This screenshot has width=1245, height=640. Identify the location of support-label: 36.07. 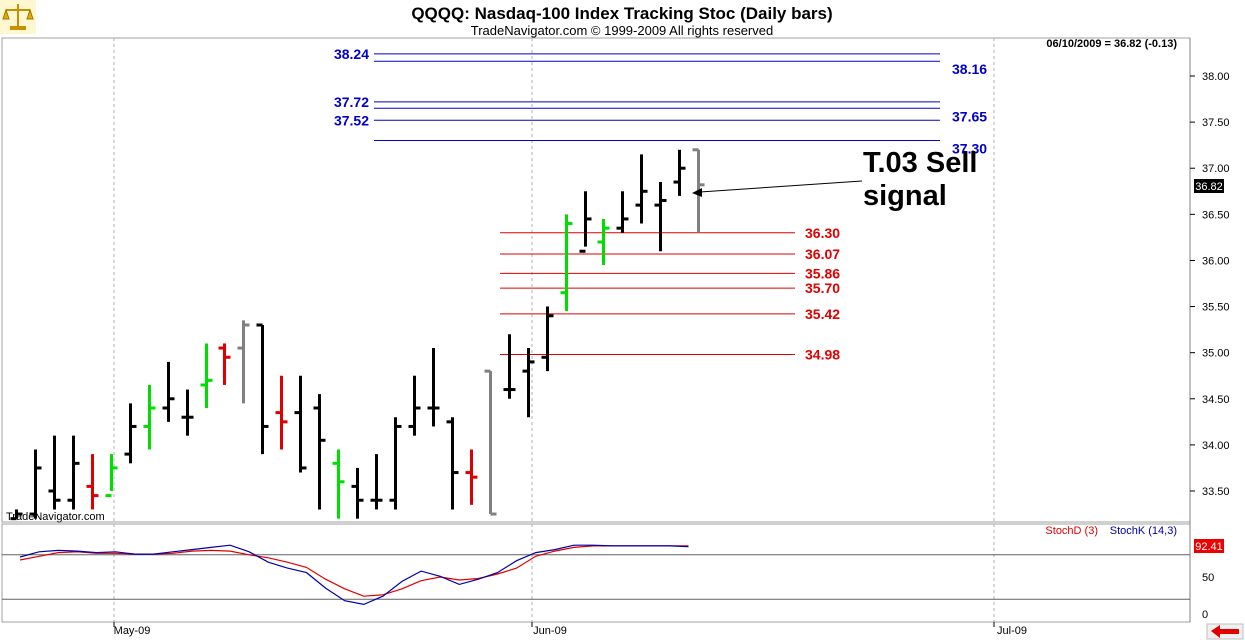
(822, 254).